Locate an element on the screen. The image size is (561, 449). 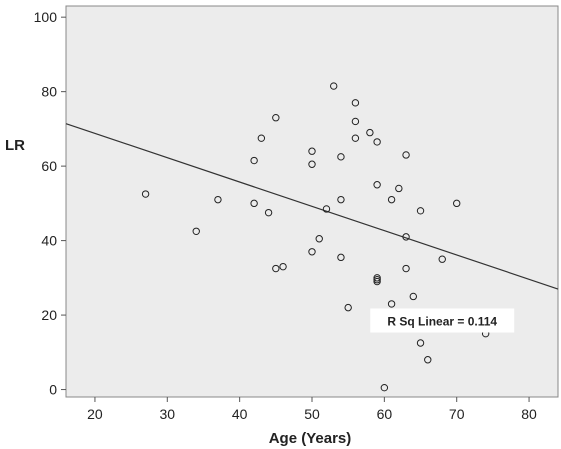
y-axis-label: LR is located at coordinates (15, 145).